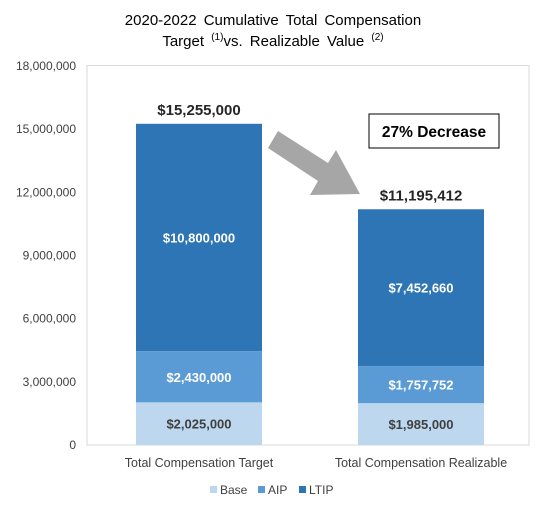  What do you see at coordinates (72, 445) in the screenshot?
I see `y-tick-label: 0` at bounding box center [72, 445].